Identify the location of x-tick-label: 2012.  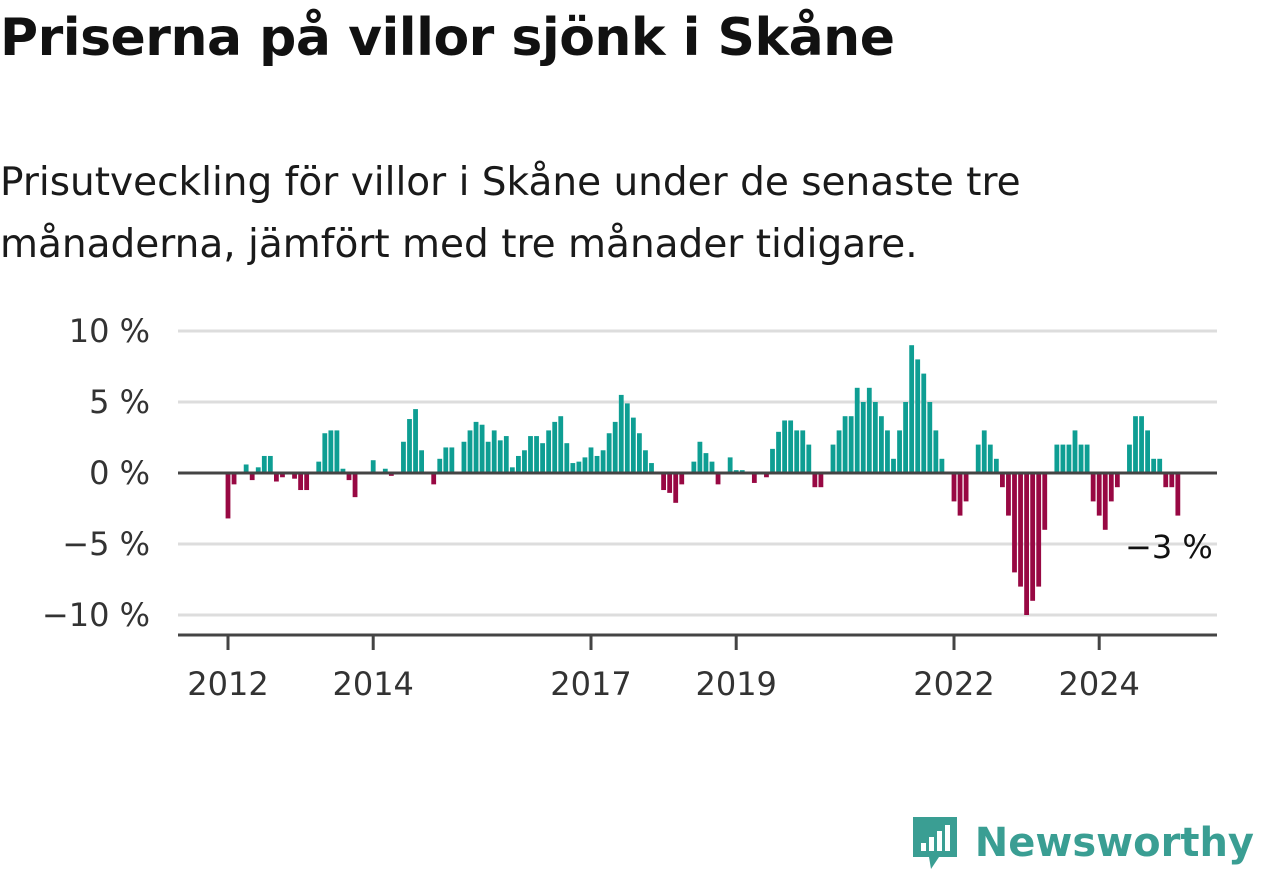
(227, 684).